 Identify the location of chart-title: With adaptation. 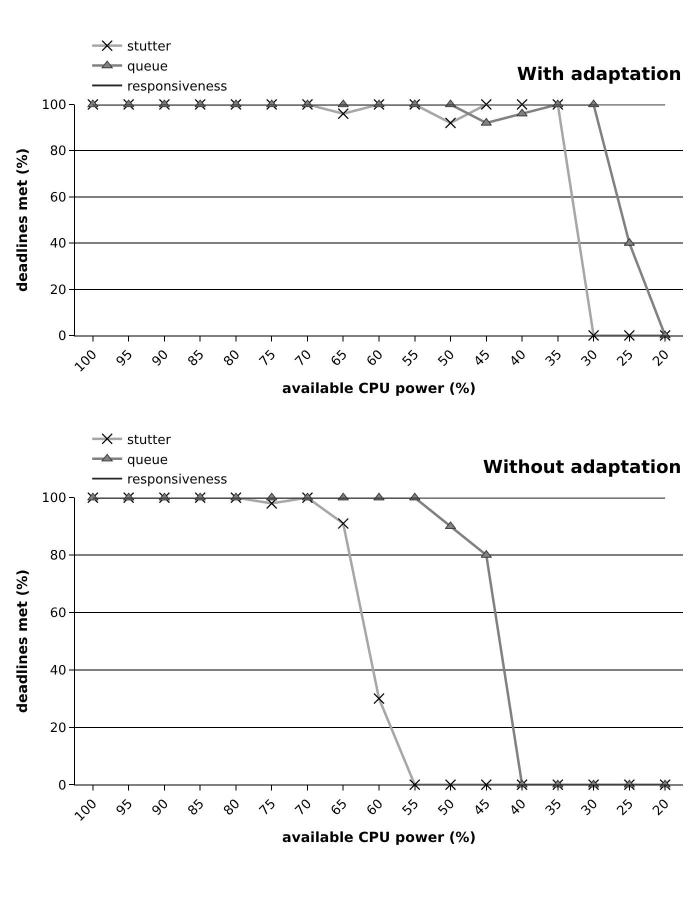
(599, 74).